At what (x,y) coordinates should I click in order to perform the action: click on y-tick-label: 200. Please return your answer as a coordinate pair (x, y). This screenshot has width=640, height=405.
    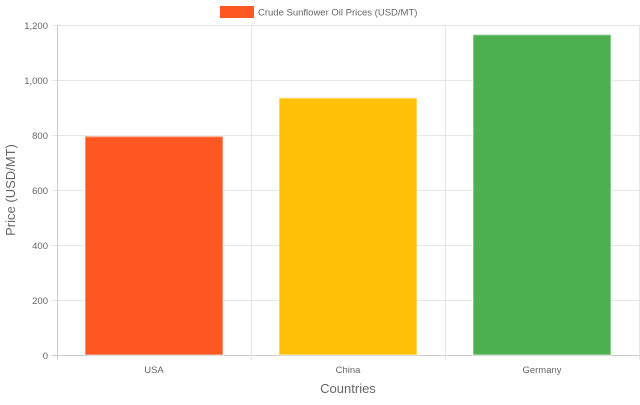
    Looking at the image, I should click on (40, 301).